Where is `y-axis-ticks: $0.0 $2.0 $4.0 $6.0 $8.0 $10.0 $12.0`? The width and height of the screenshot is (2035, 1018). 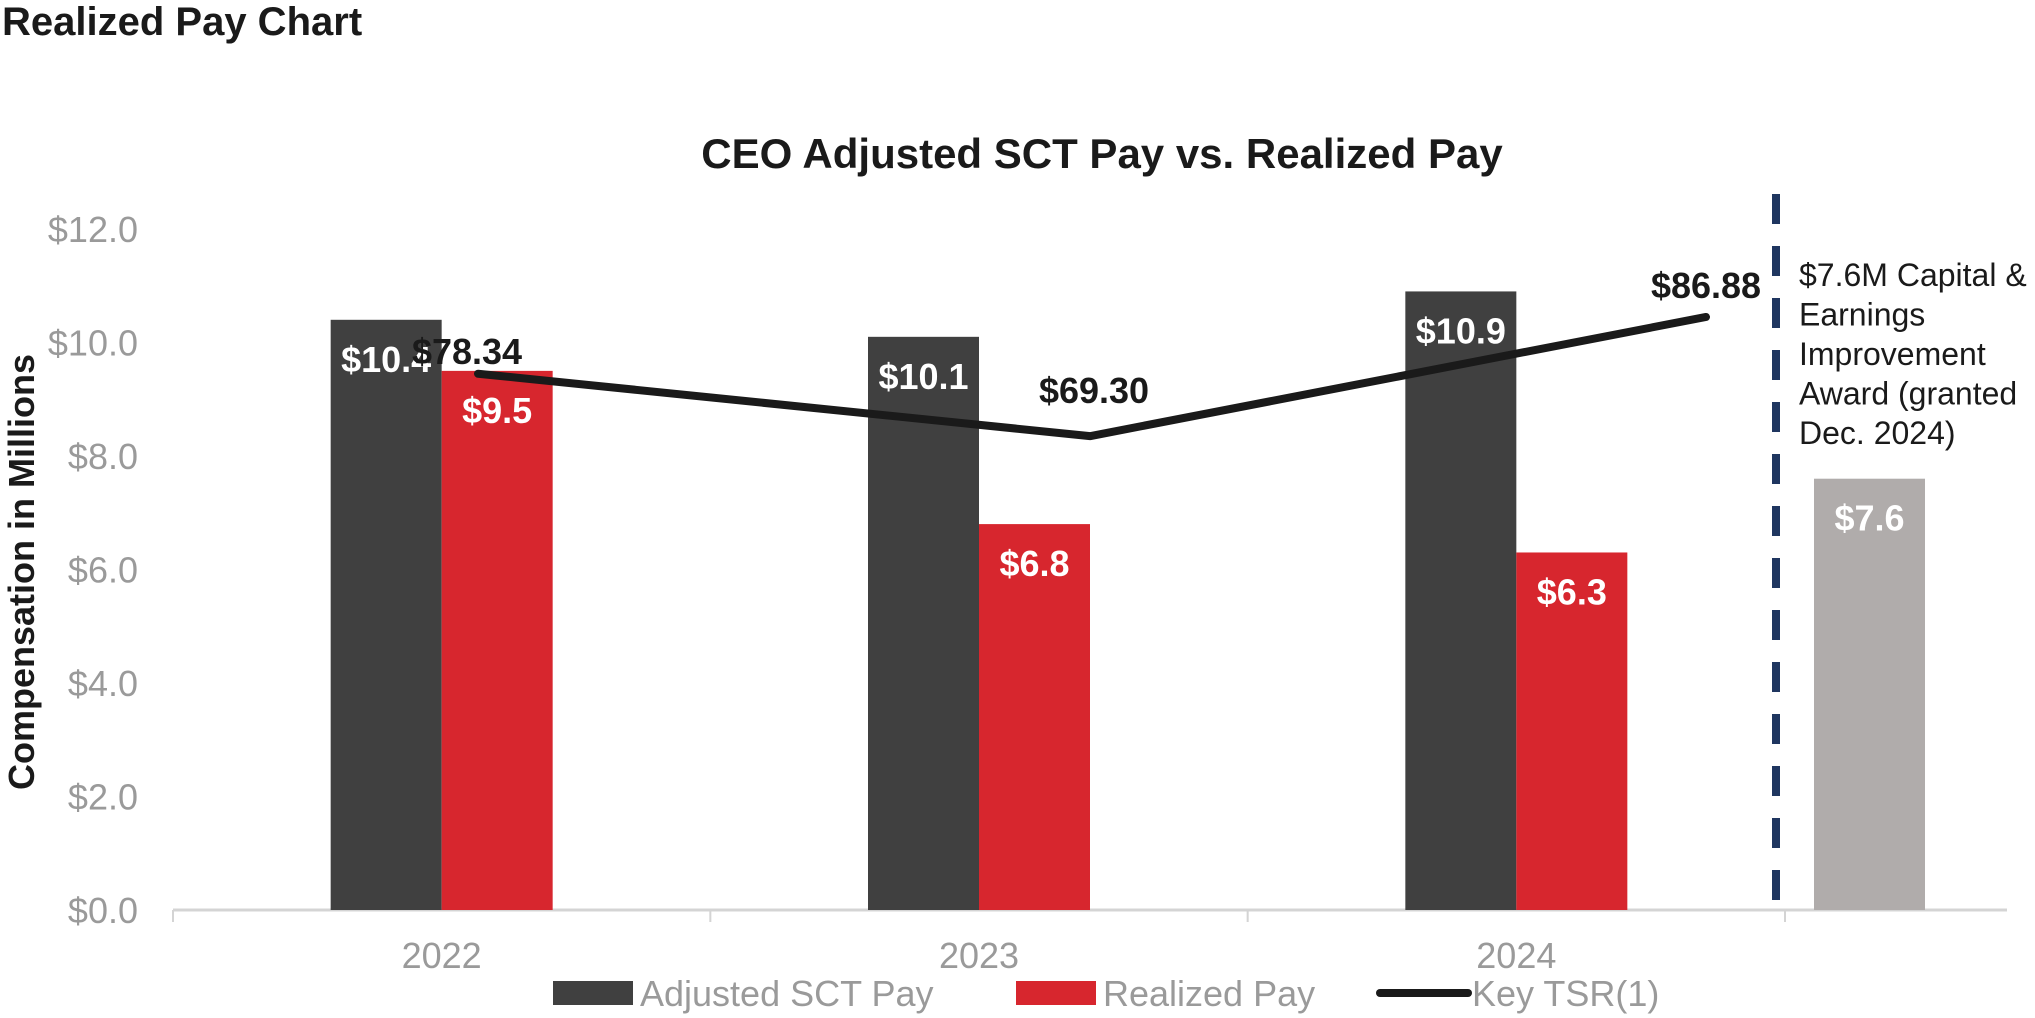 y-axis-ticks: $0.0 $2.0 $4.0 $6.0 $8.0 $10.0 $12.0 is located at coordinates (93, 570).